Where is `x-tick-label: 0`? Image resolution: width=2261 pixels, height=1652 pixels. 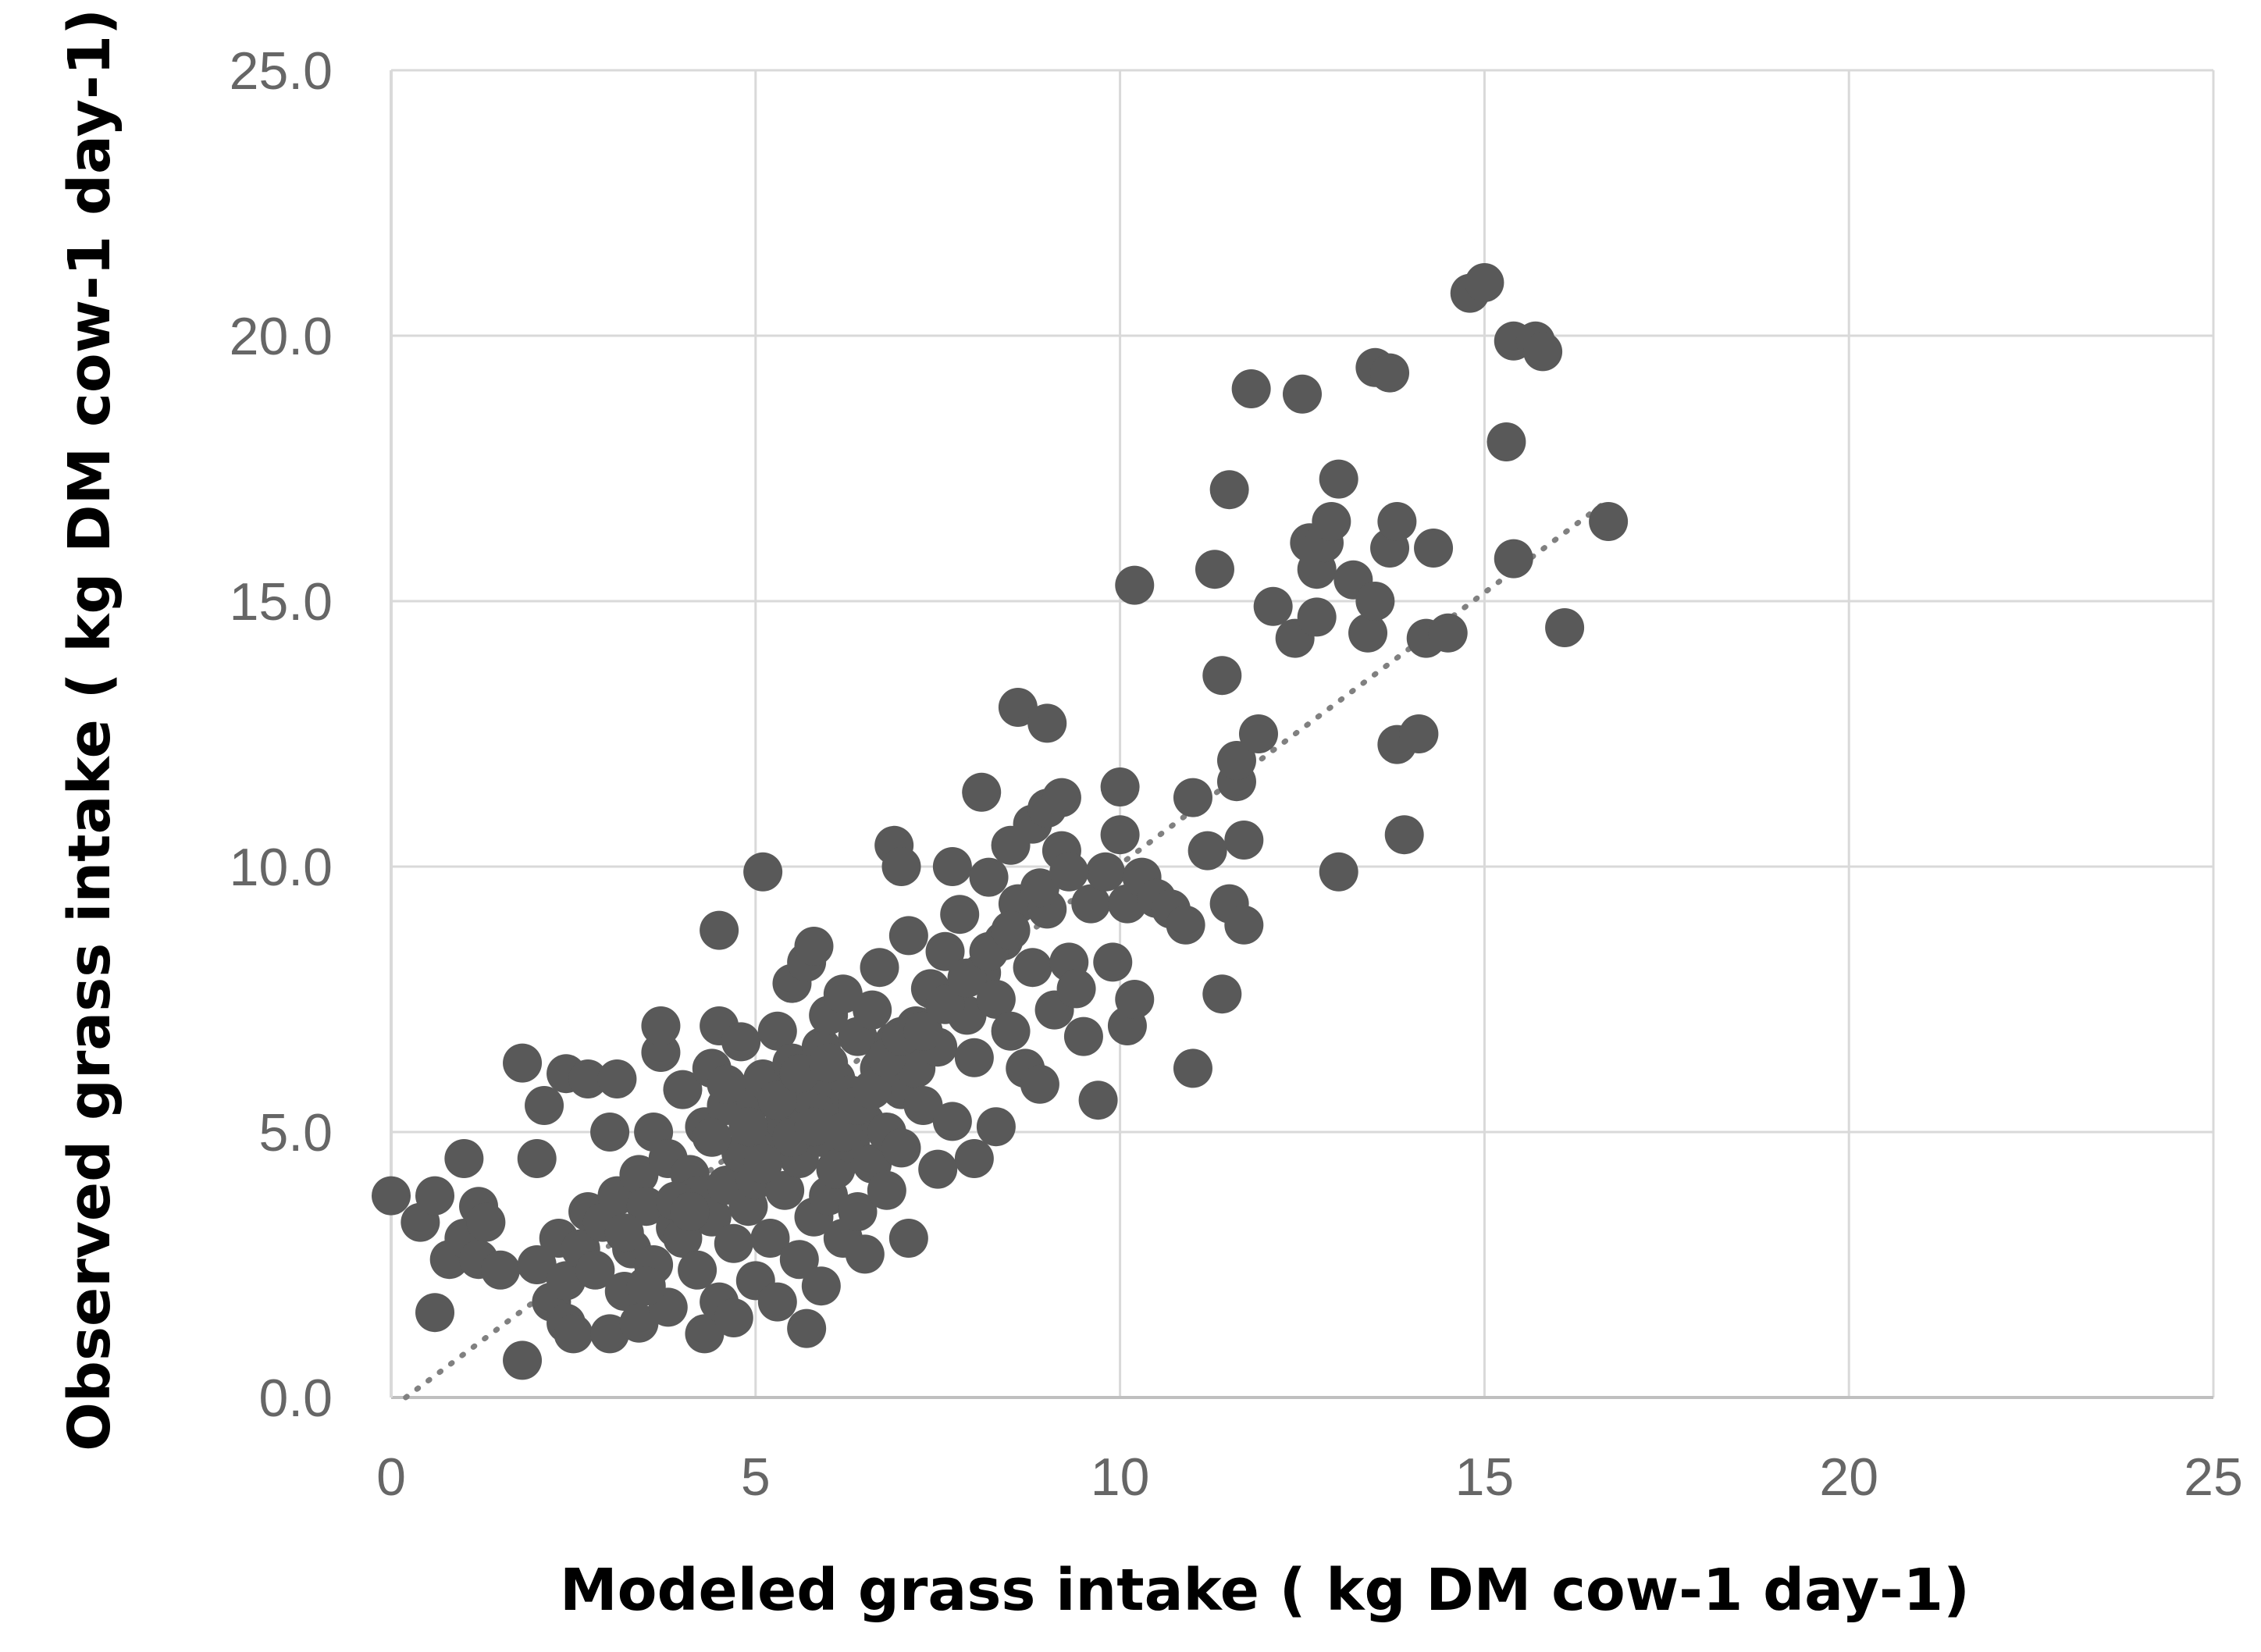
x-tick-label: 0 is located at coordinates (391, 1477).